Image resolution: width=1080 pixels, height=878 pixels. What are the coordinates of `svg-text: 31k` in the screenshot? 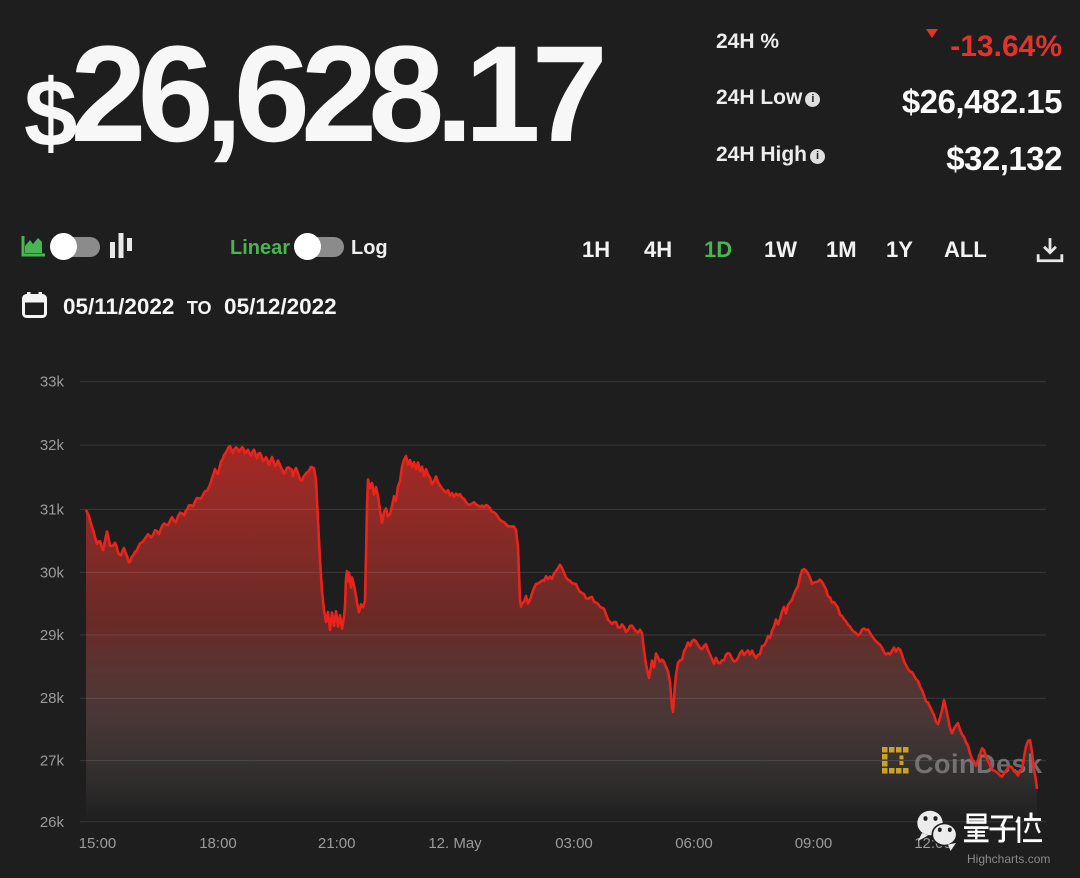 It's located at (52, 509).